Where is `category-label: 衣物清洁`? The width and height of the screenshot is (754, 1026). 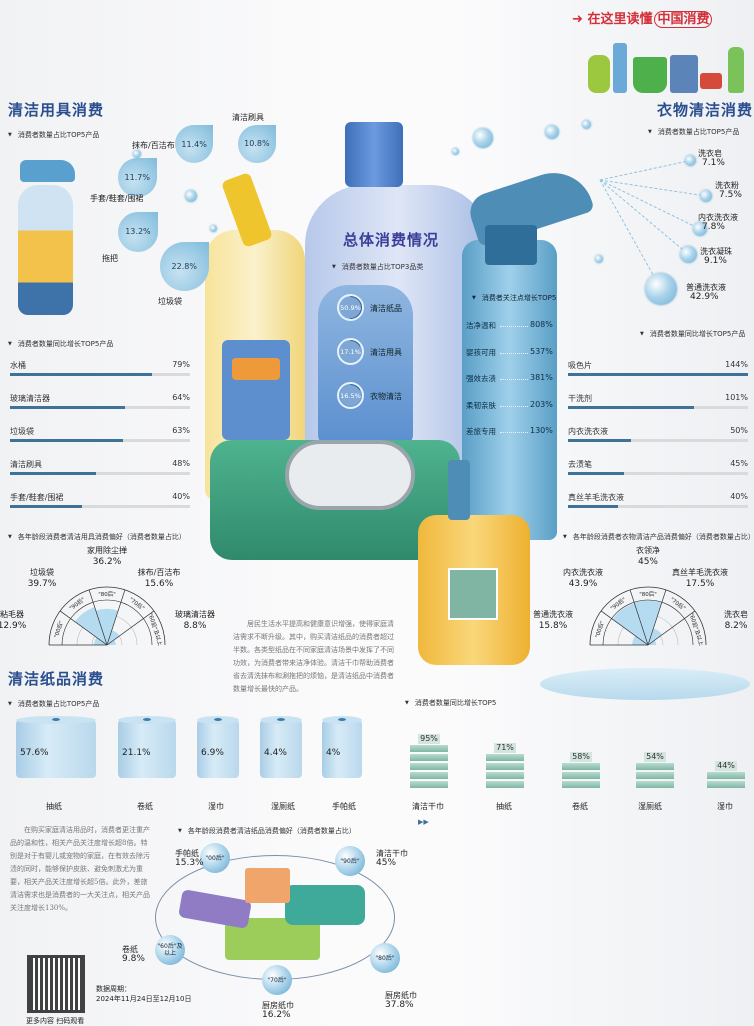 category-label: 衣物清洁 is located at coordinates (386, 396).